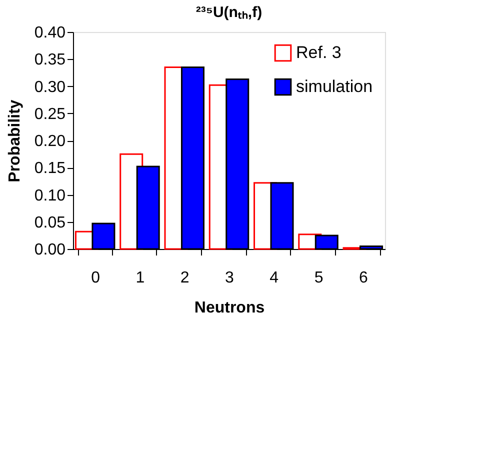  What do you see at coordinates (363, 278) in the screenshot?
I see `x-tick-label: 6` at bounding box center [363, 278].